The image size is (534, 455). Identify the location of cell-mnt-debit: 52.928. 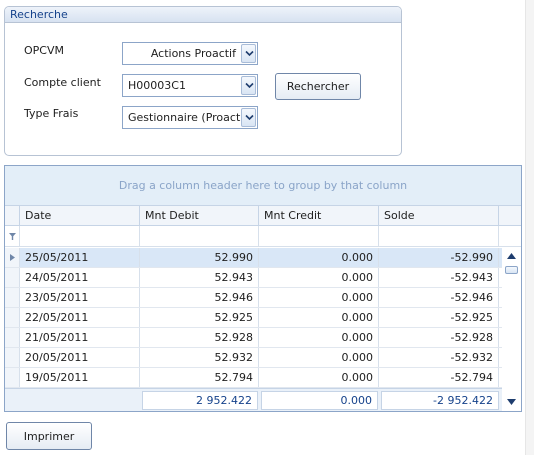
(199, 337).